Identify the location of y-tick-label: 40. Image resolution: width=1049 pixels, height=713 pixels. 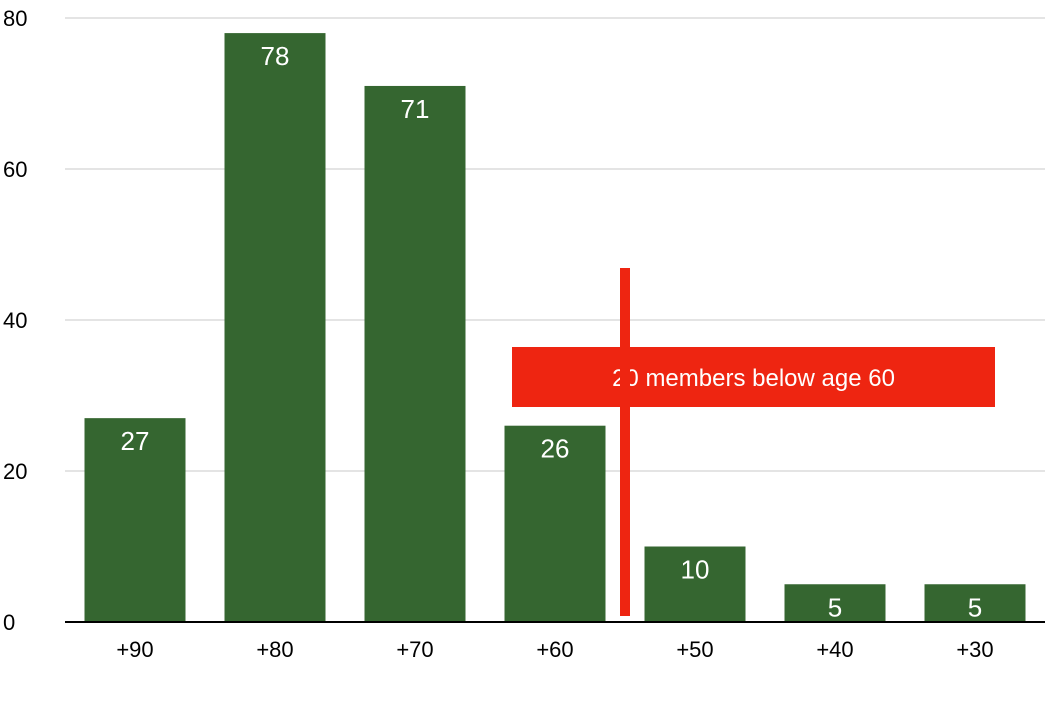
(15, 320).